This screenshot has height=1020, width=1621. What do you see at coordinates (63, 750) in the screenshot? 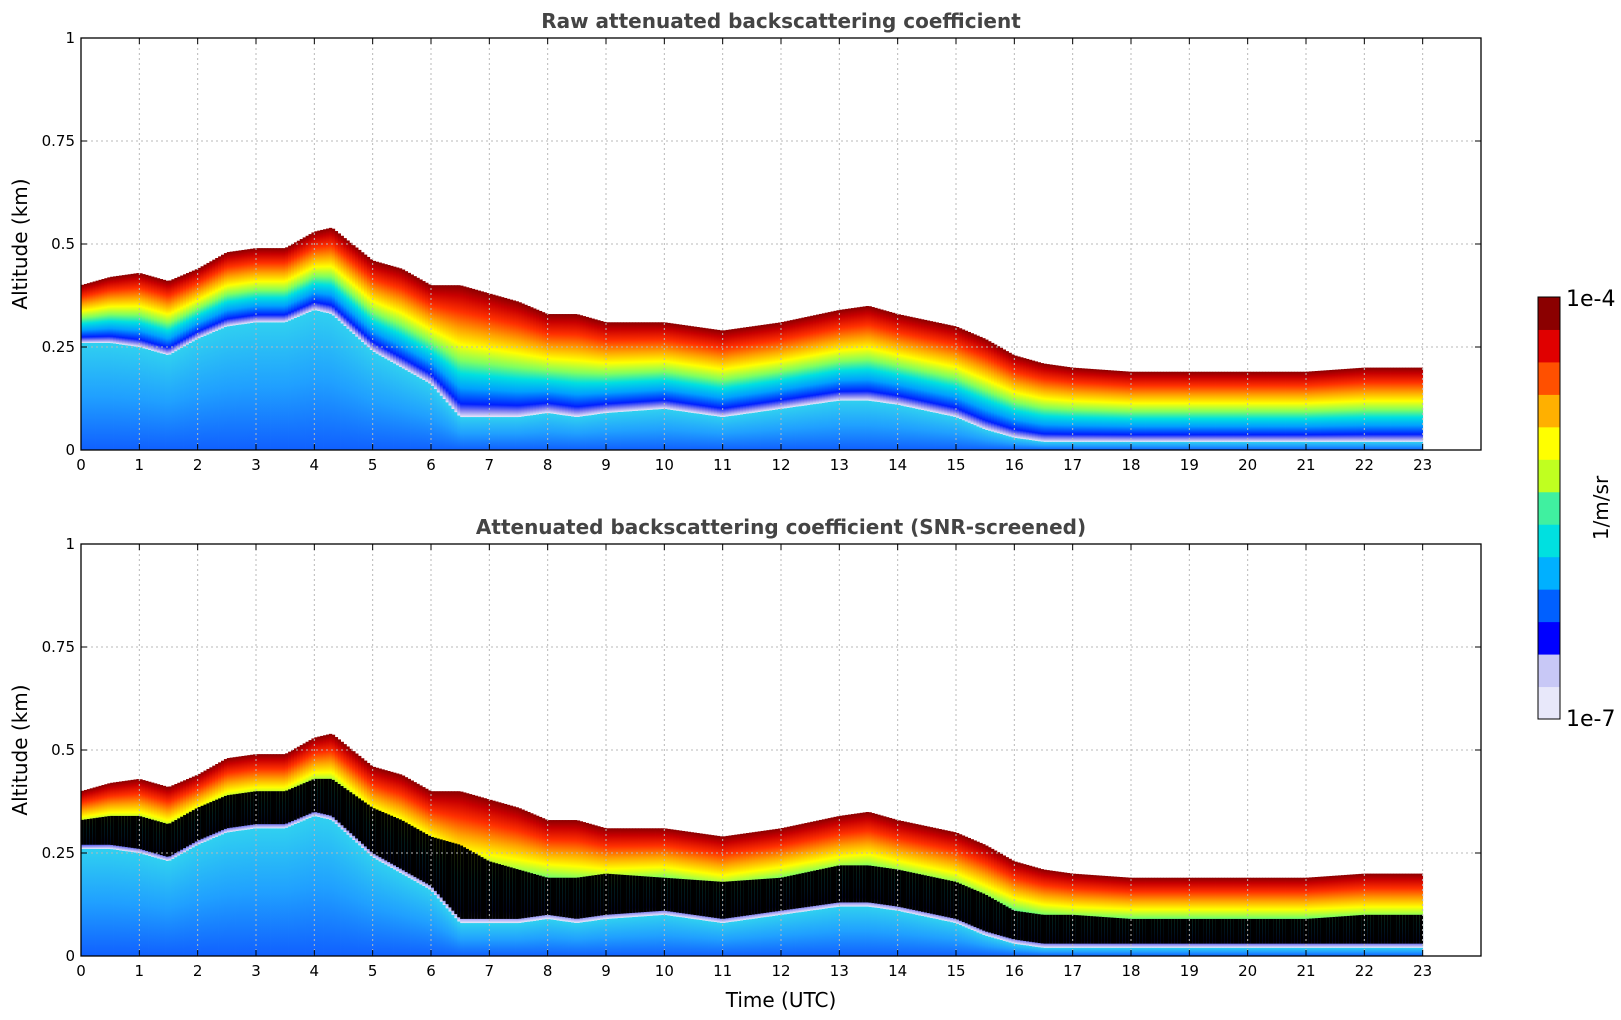
I see `y-tick-label: 0.5` at bounding box center [63, 750].